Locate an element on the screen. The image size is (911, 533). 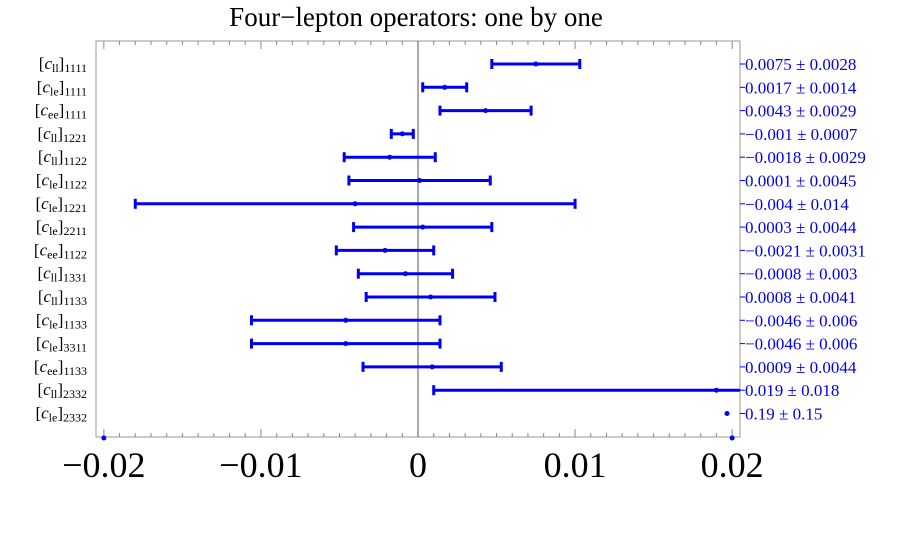
value-label: 0.0008 ± 0.0041 is located at coordinates (800, 297).